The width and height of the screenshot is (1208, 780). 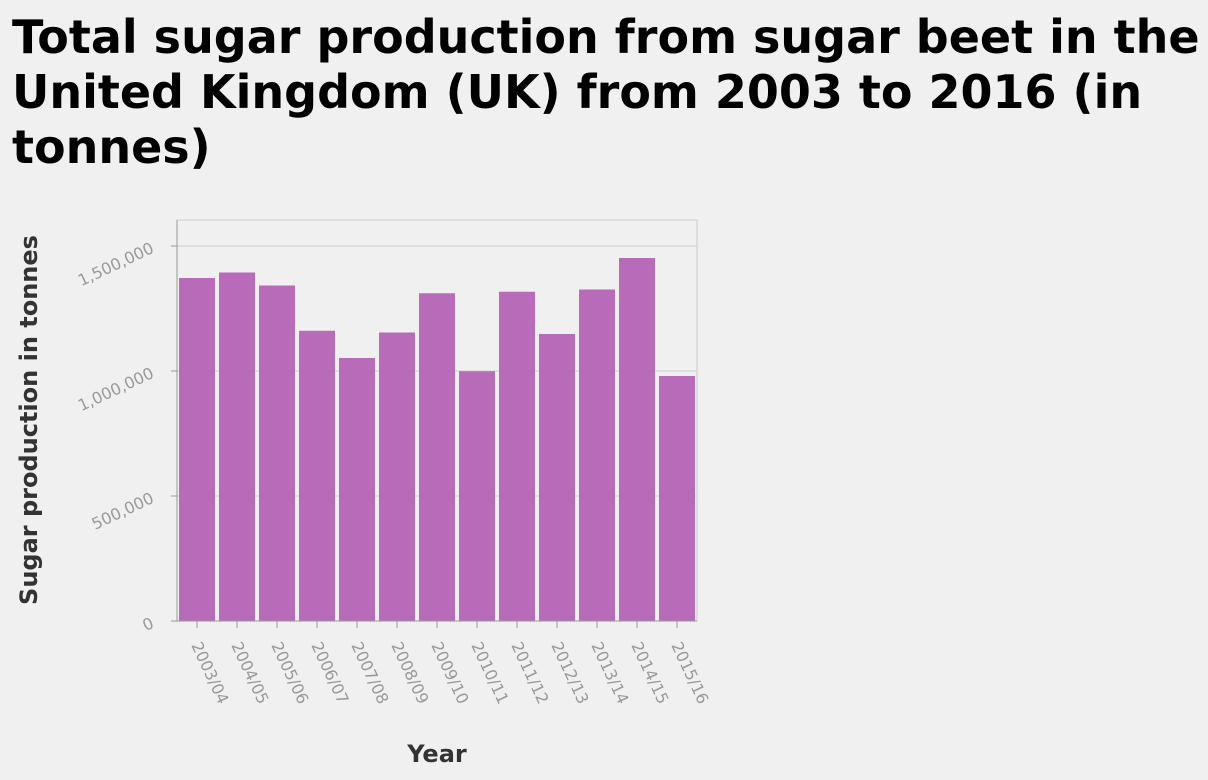 What do you see at coordinates (369, 673) in the screenshot?
I see `x-tick-label: 2007/08` at bounding box center [369, 673].